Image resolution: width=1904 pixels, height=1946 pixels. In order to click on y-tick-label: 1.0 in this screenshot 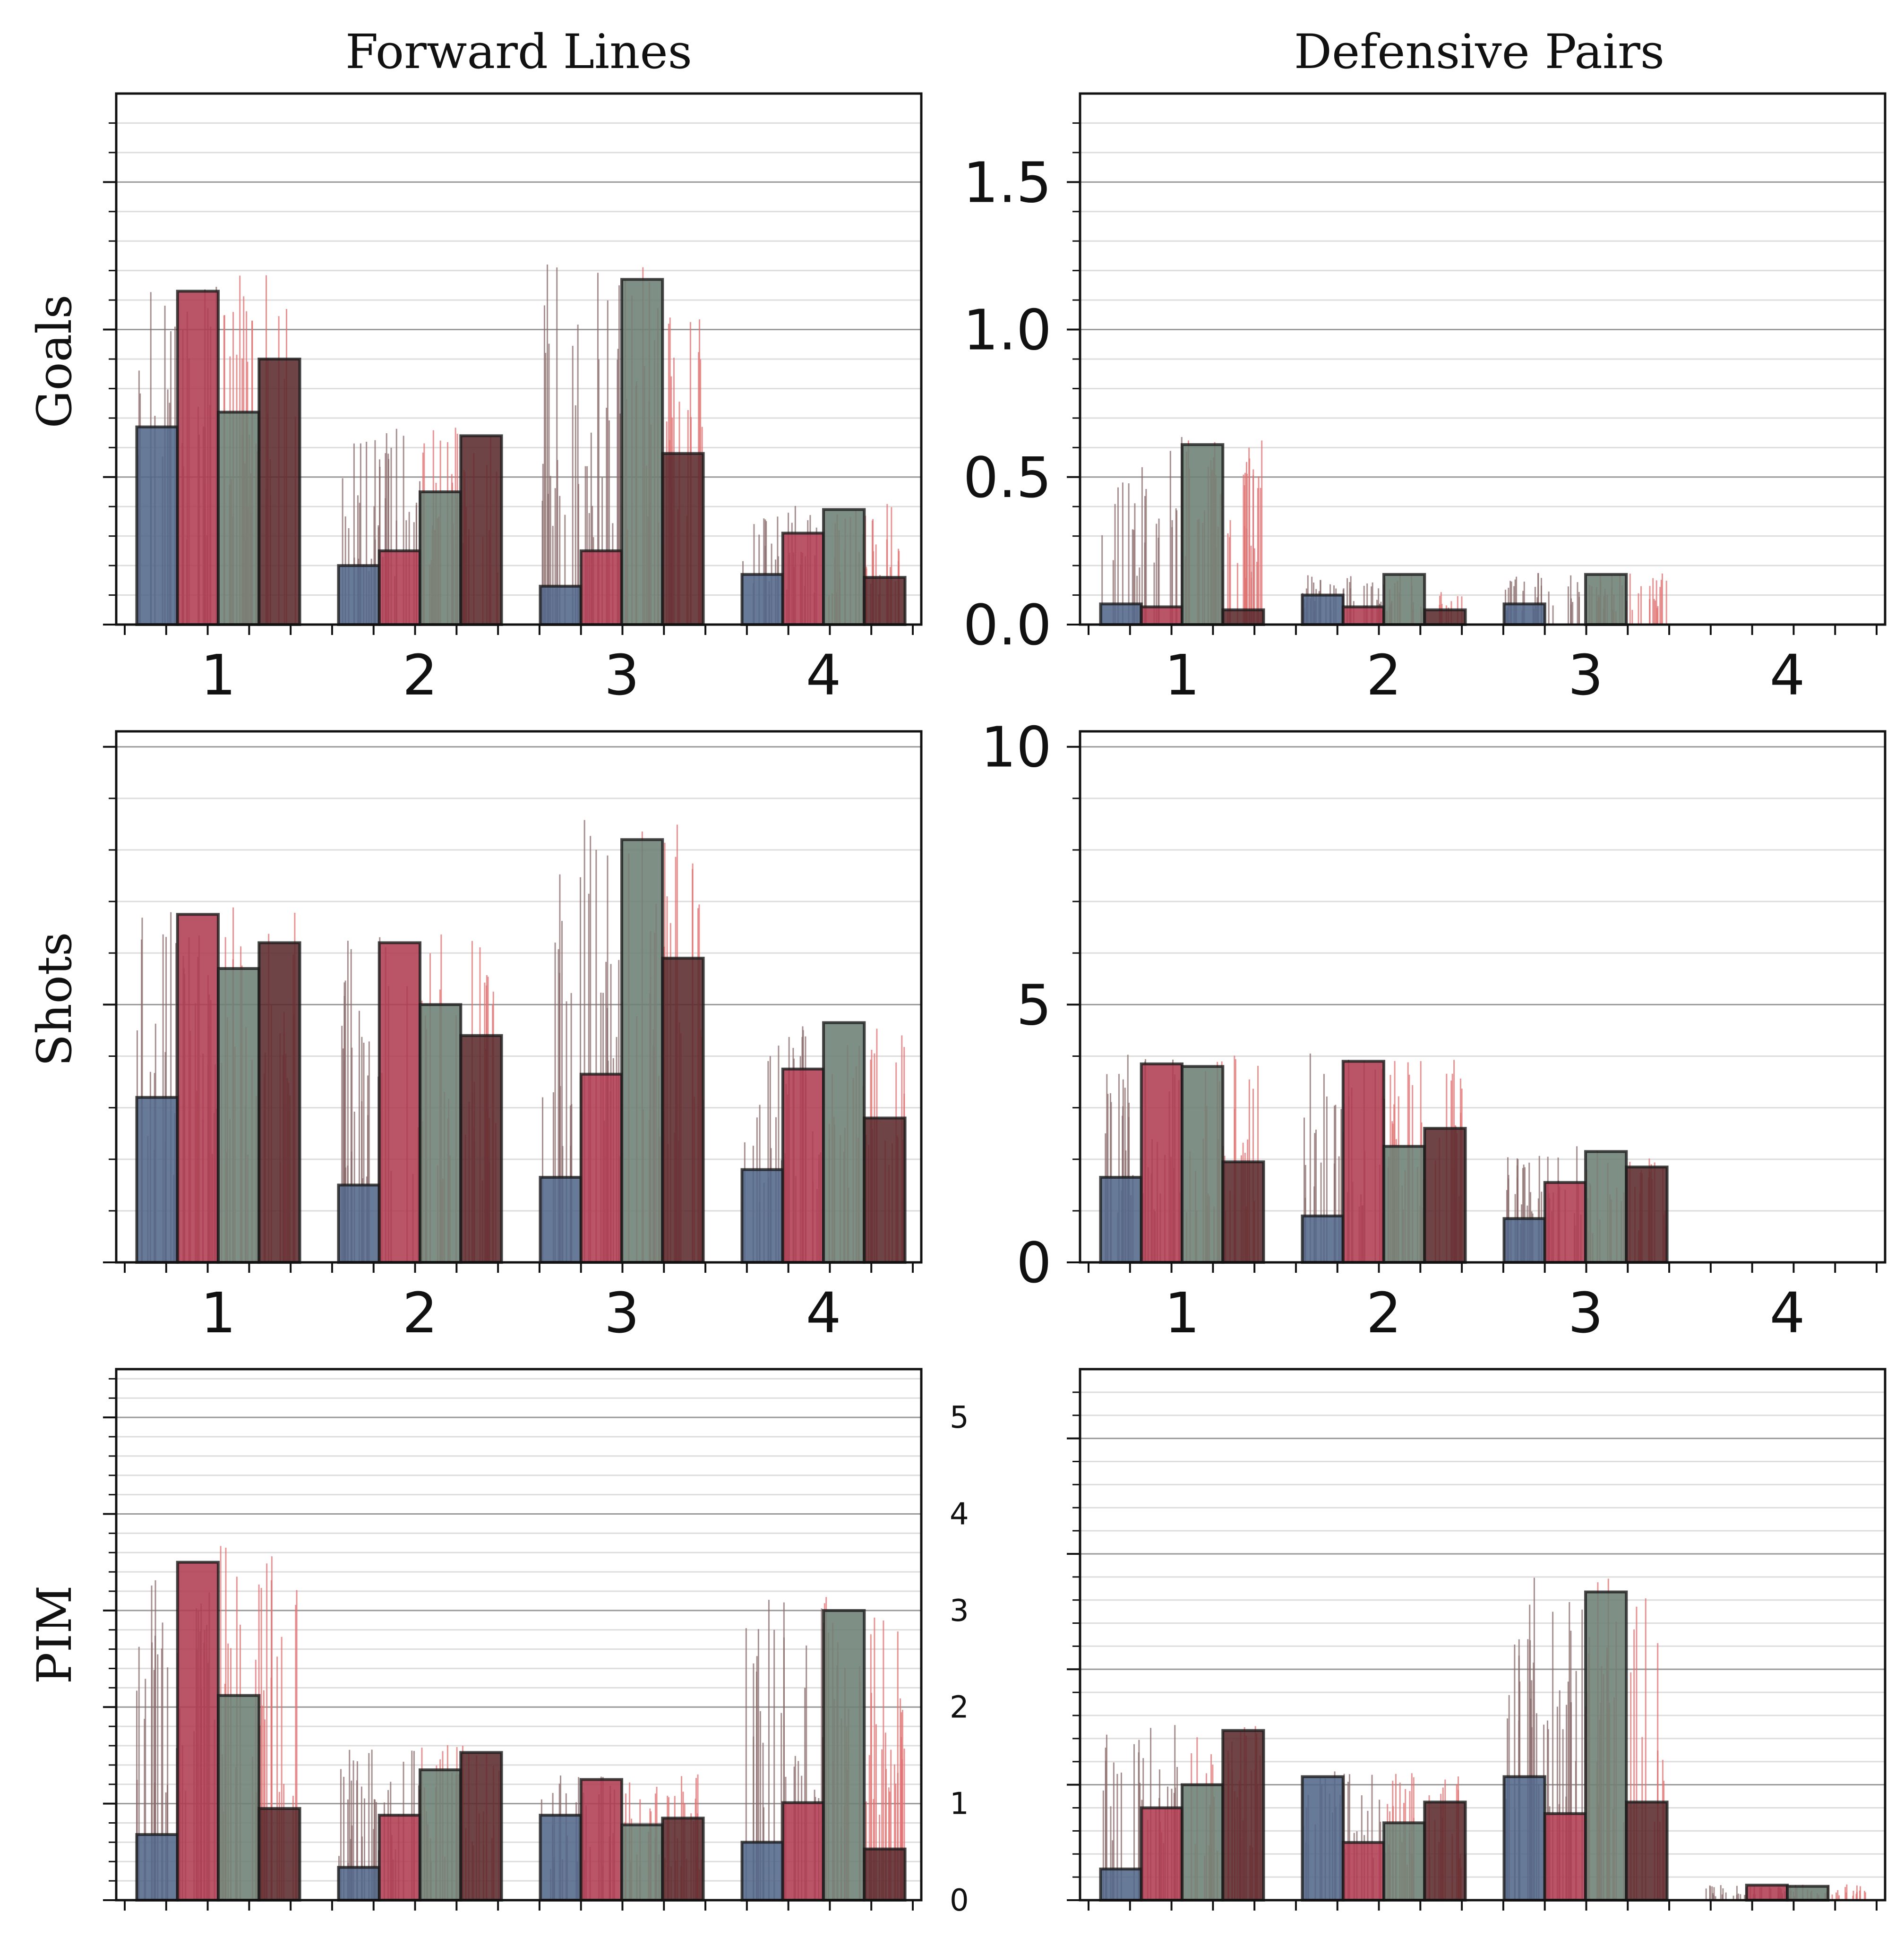, I will do `click(1008, 330)`.